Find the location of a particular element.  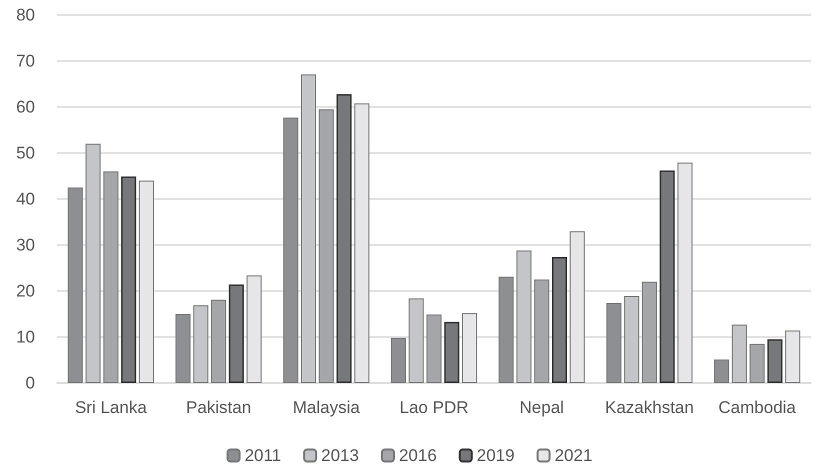

x-tick-label: Nepal is located at coordinates (542, 407).